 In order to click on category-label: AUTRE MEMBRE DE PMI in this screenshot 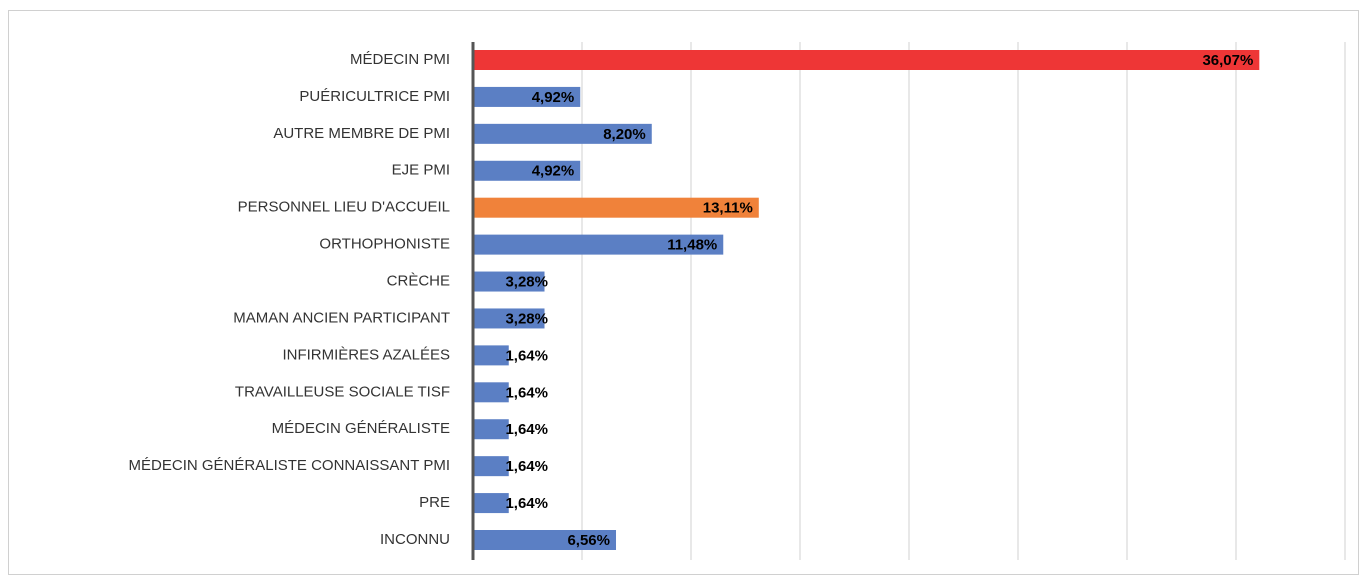, I will do `click(361, 133)`.